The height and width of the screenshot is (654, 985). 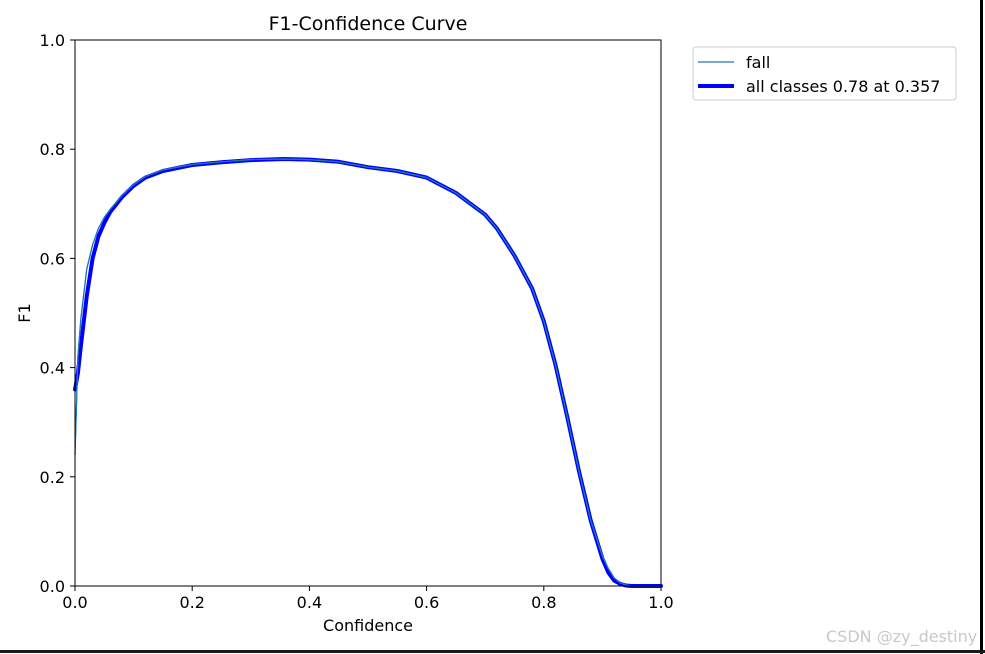 I want to click on x-tick-label: 0.8, so click(x=543, y=602).